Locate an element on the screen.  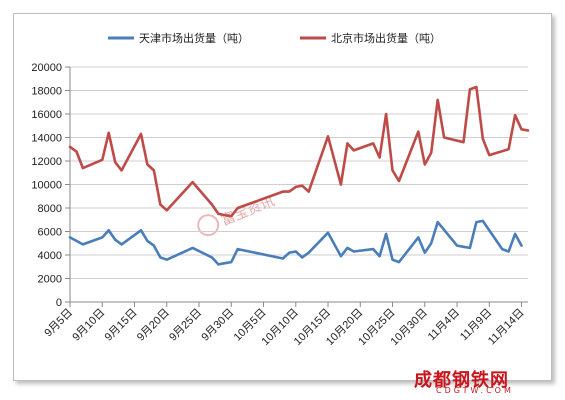
x-tick-label: 11月4日 is located at coordinates (444, 325).